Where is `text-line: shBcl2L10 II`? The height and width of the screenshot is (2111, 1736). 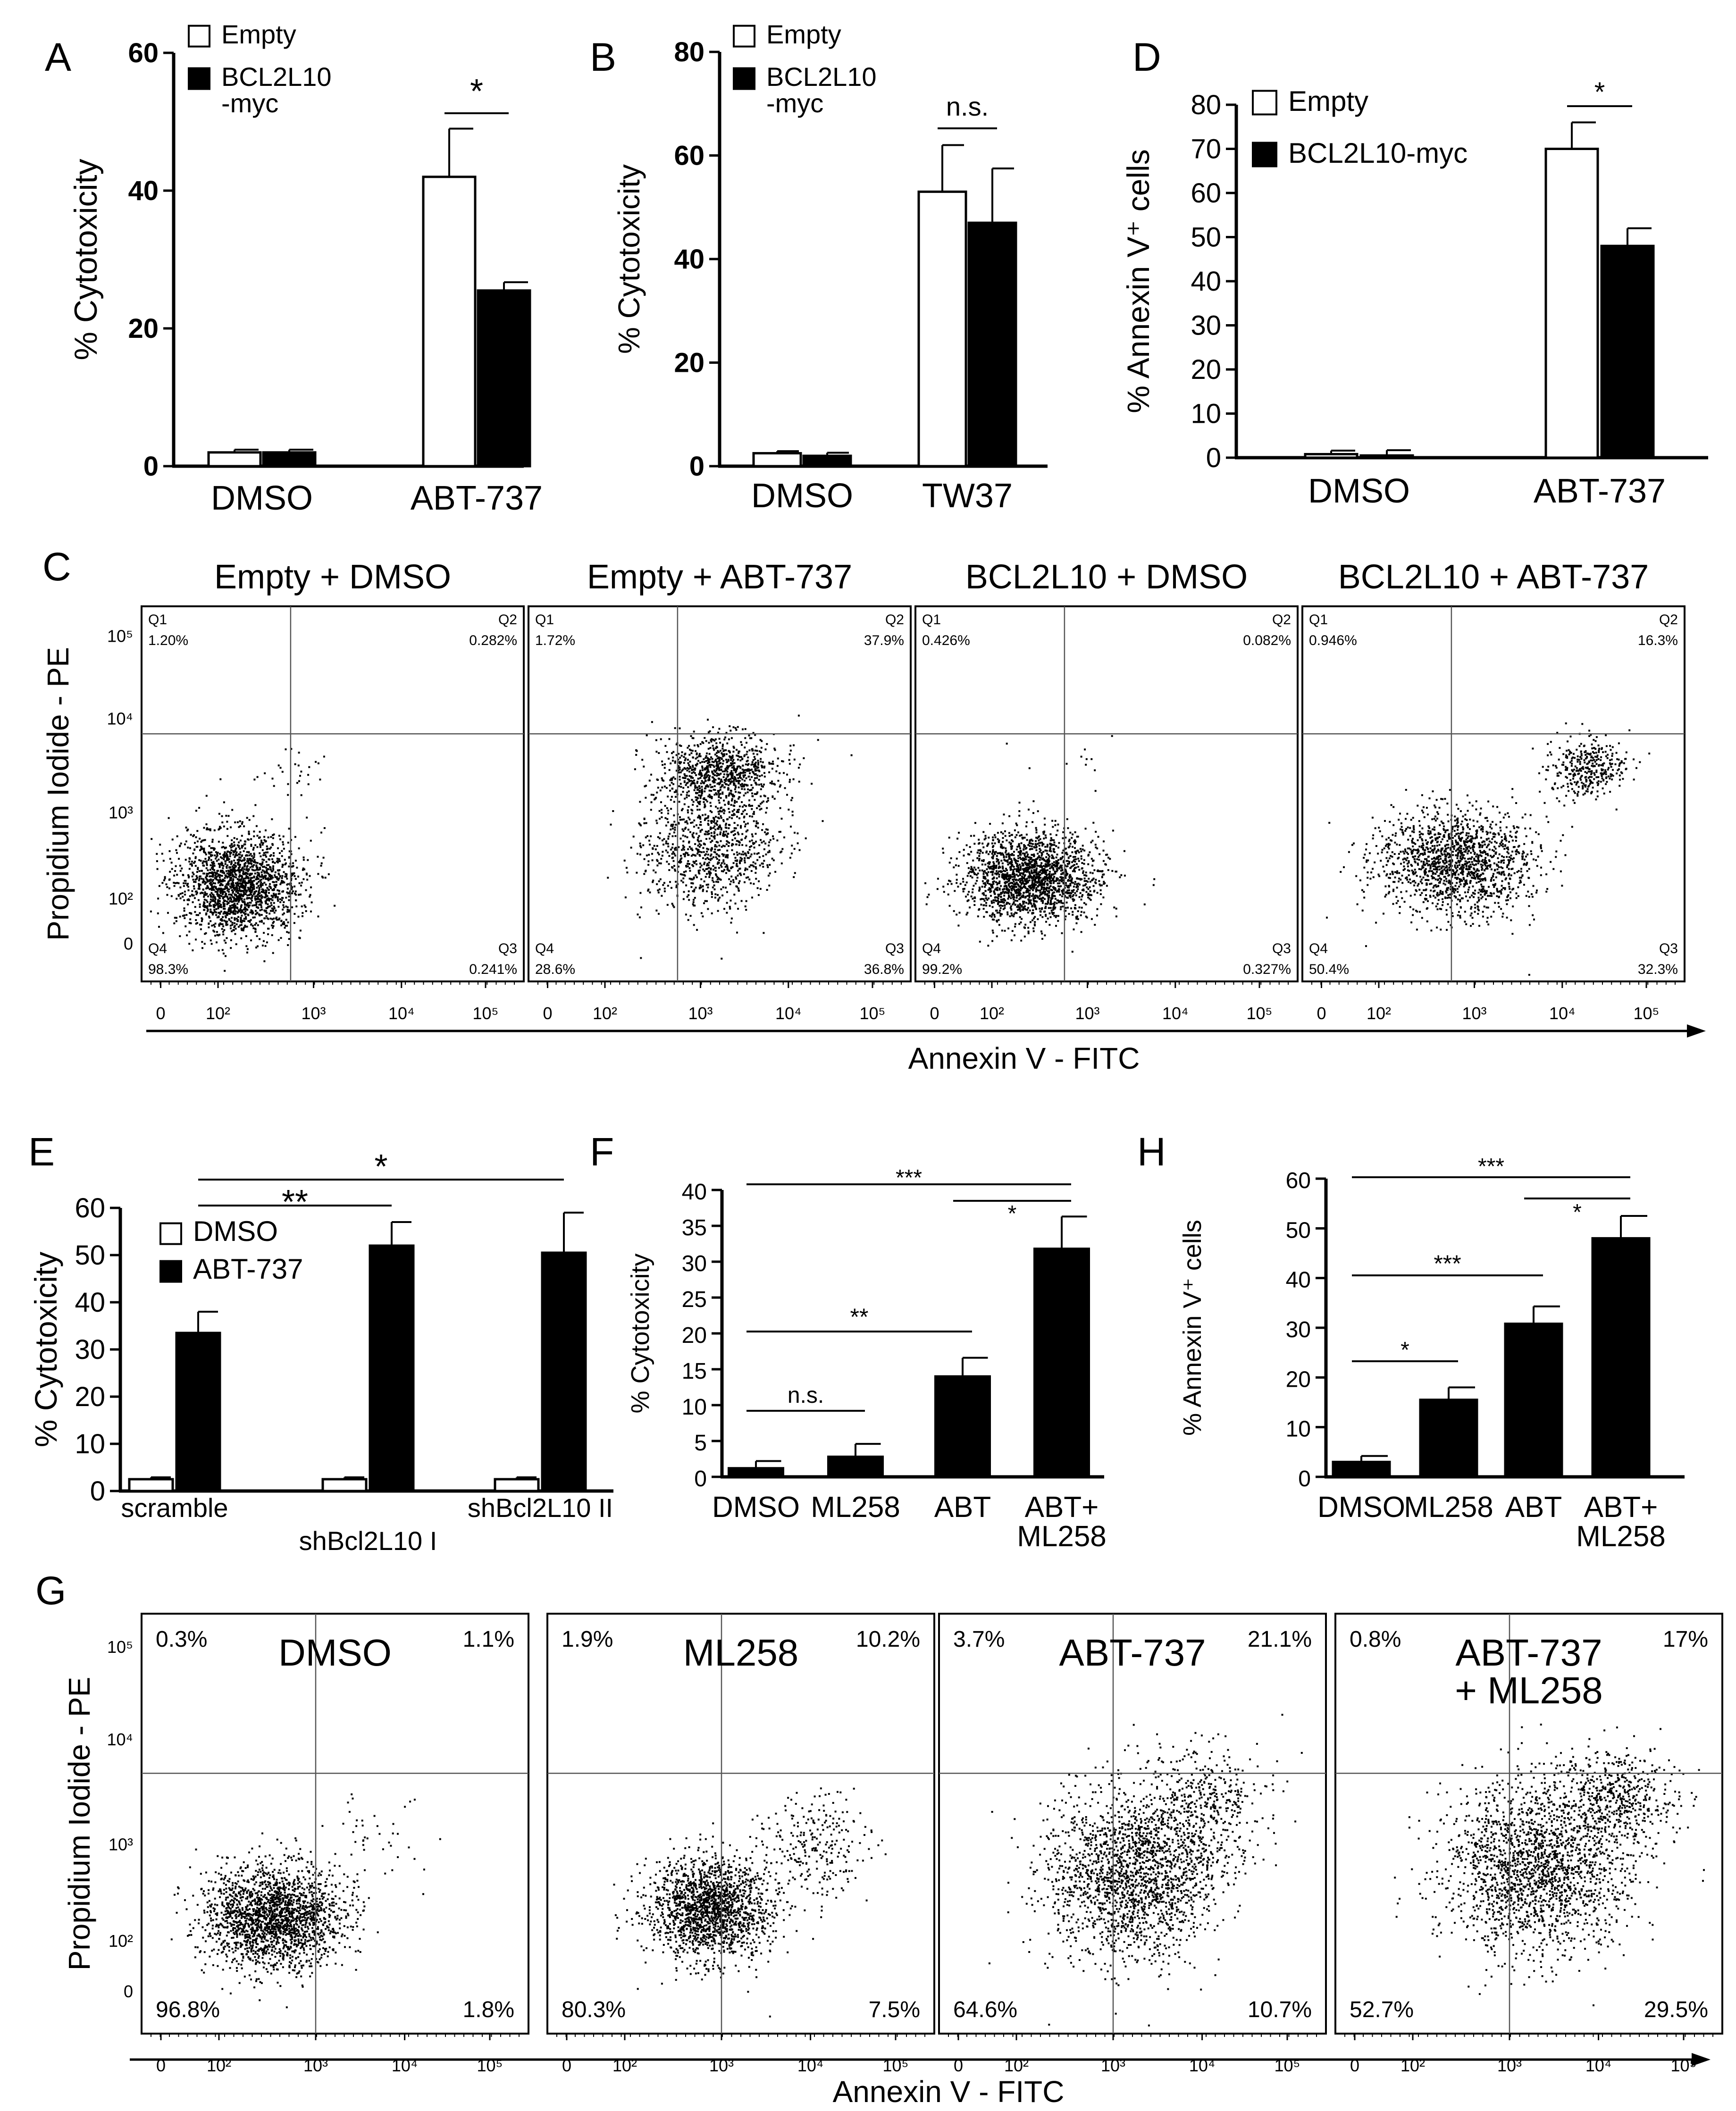
text-line: shBcl2L10 II is located at coordinates (541, 1508).